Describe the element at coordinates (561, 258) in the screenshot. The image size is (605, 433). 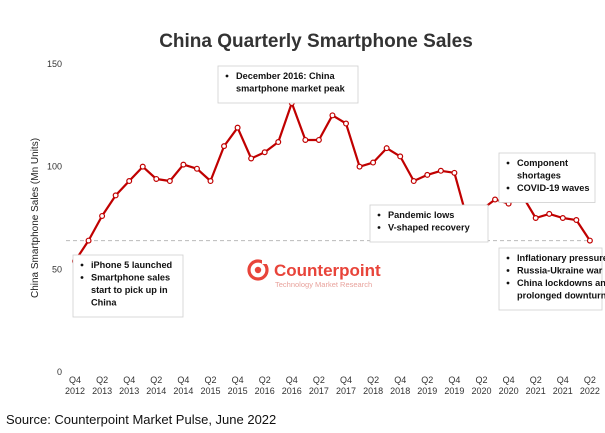
I see `annotation-text: Inflationary pressure` at that location.